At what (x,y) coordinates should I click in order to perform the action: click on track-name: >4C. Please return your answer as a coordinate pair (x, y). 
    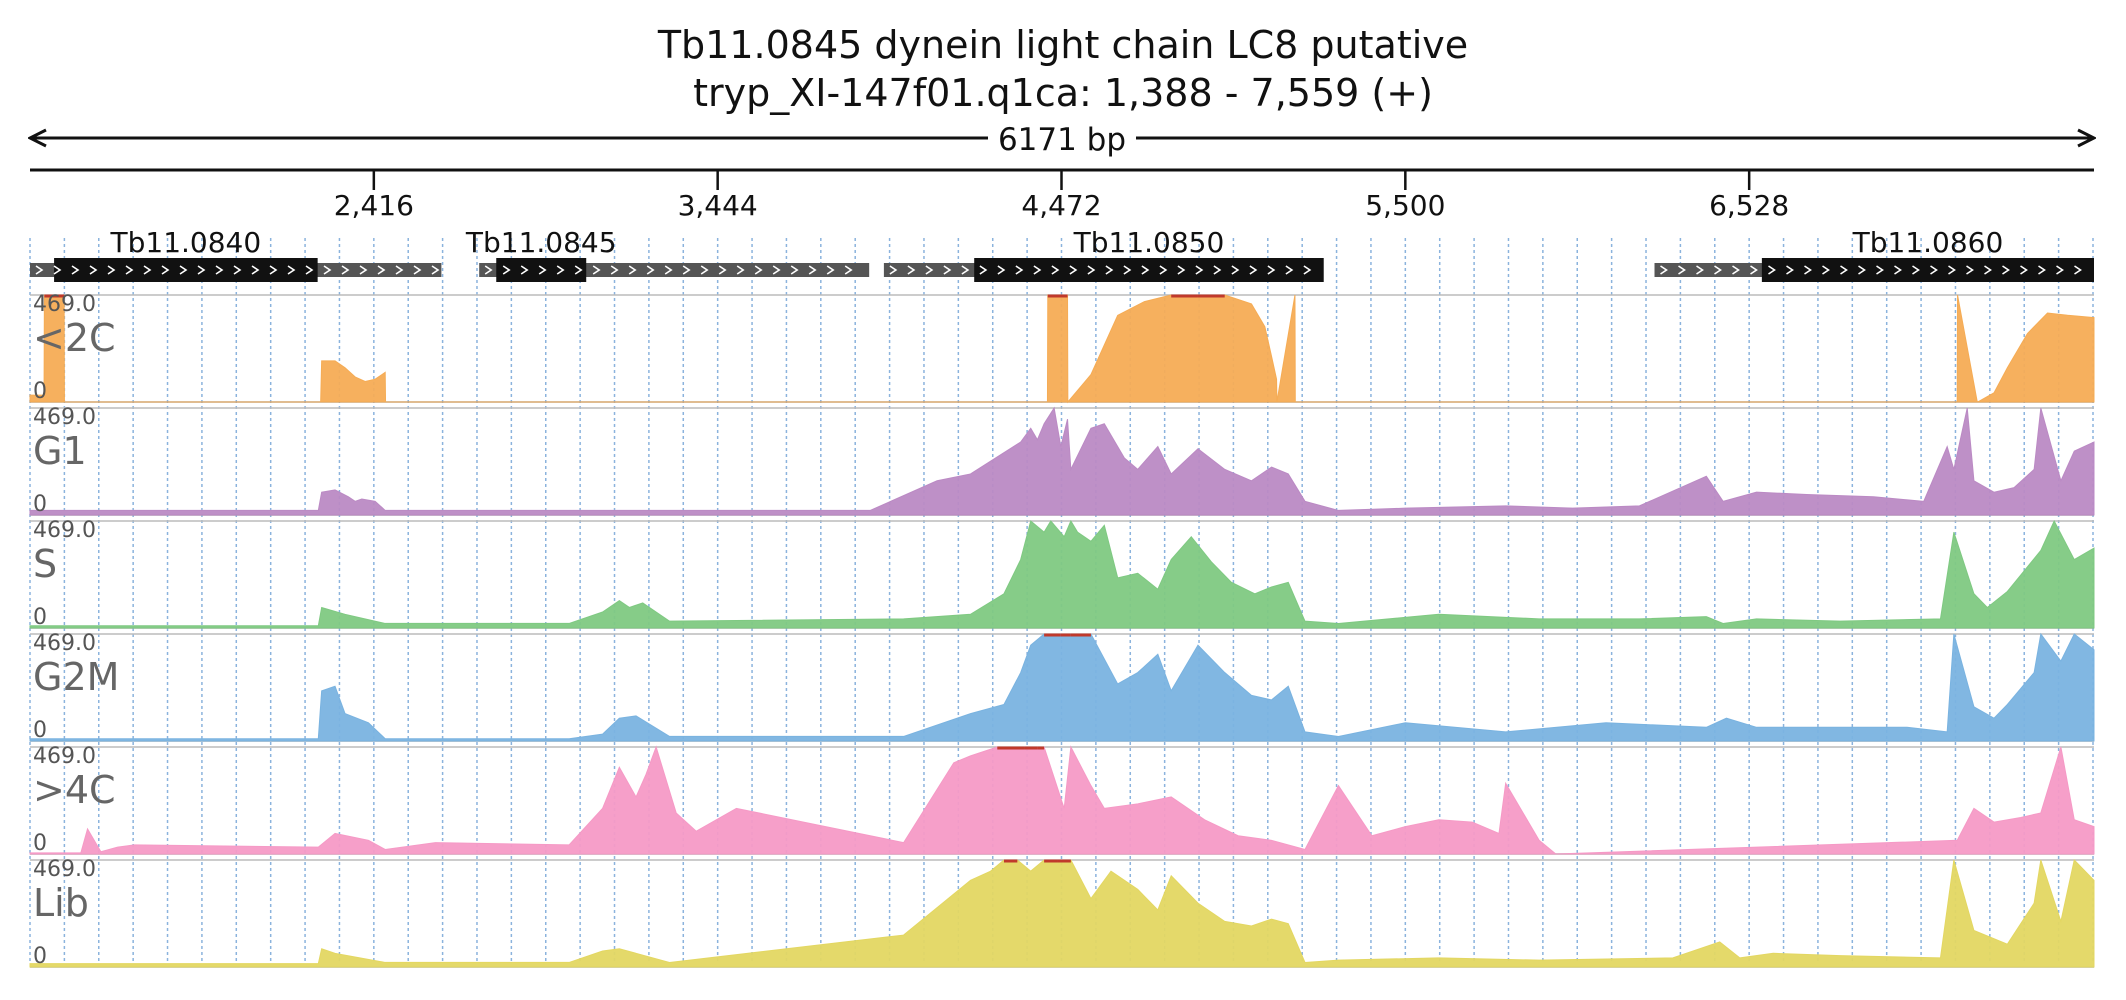
    Looking at the image, I should click on (74, 790).